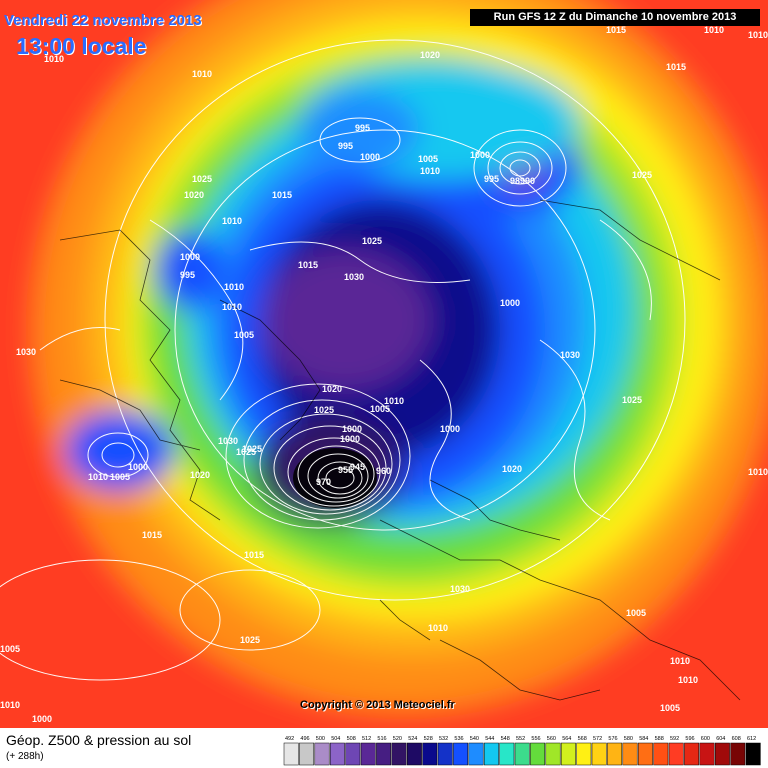  What do you see at coordinates (643, 739) in the screenshot?
I see `legend-value: 584` at bounding box center [643, 739].